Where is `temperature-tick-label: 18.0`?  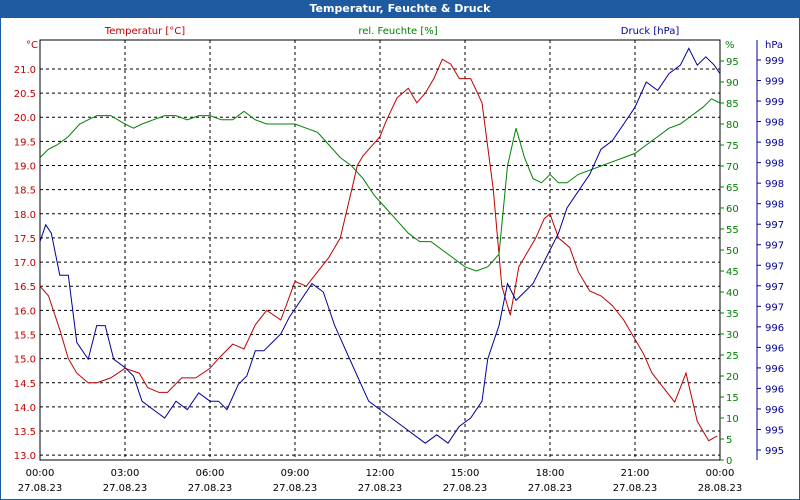
temperature-tick-label: 18.0 is located at coordinates (25, 215).